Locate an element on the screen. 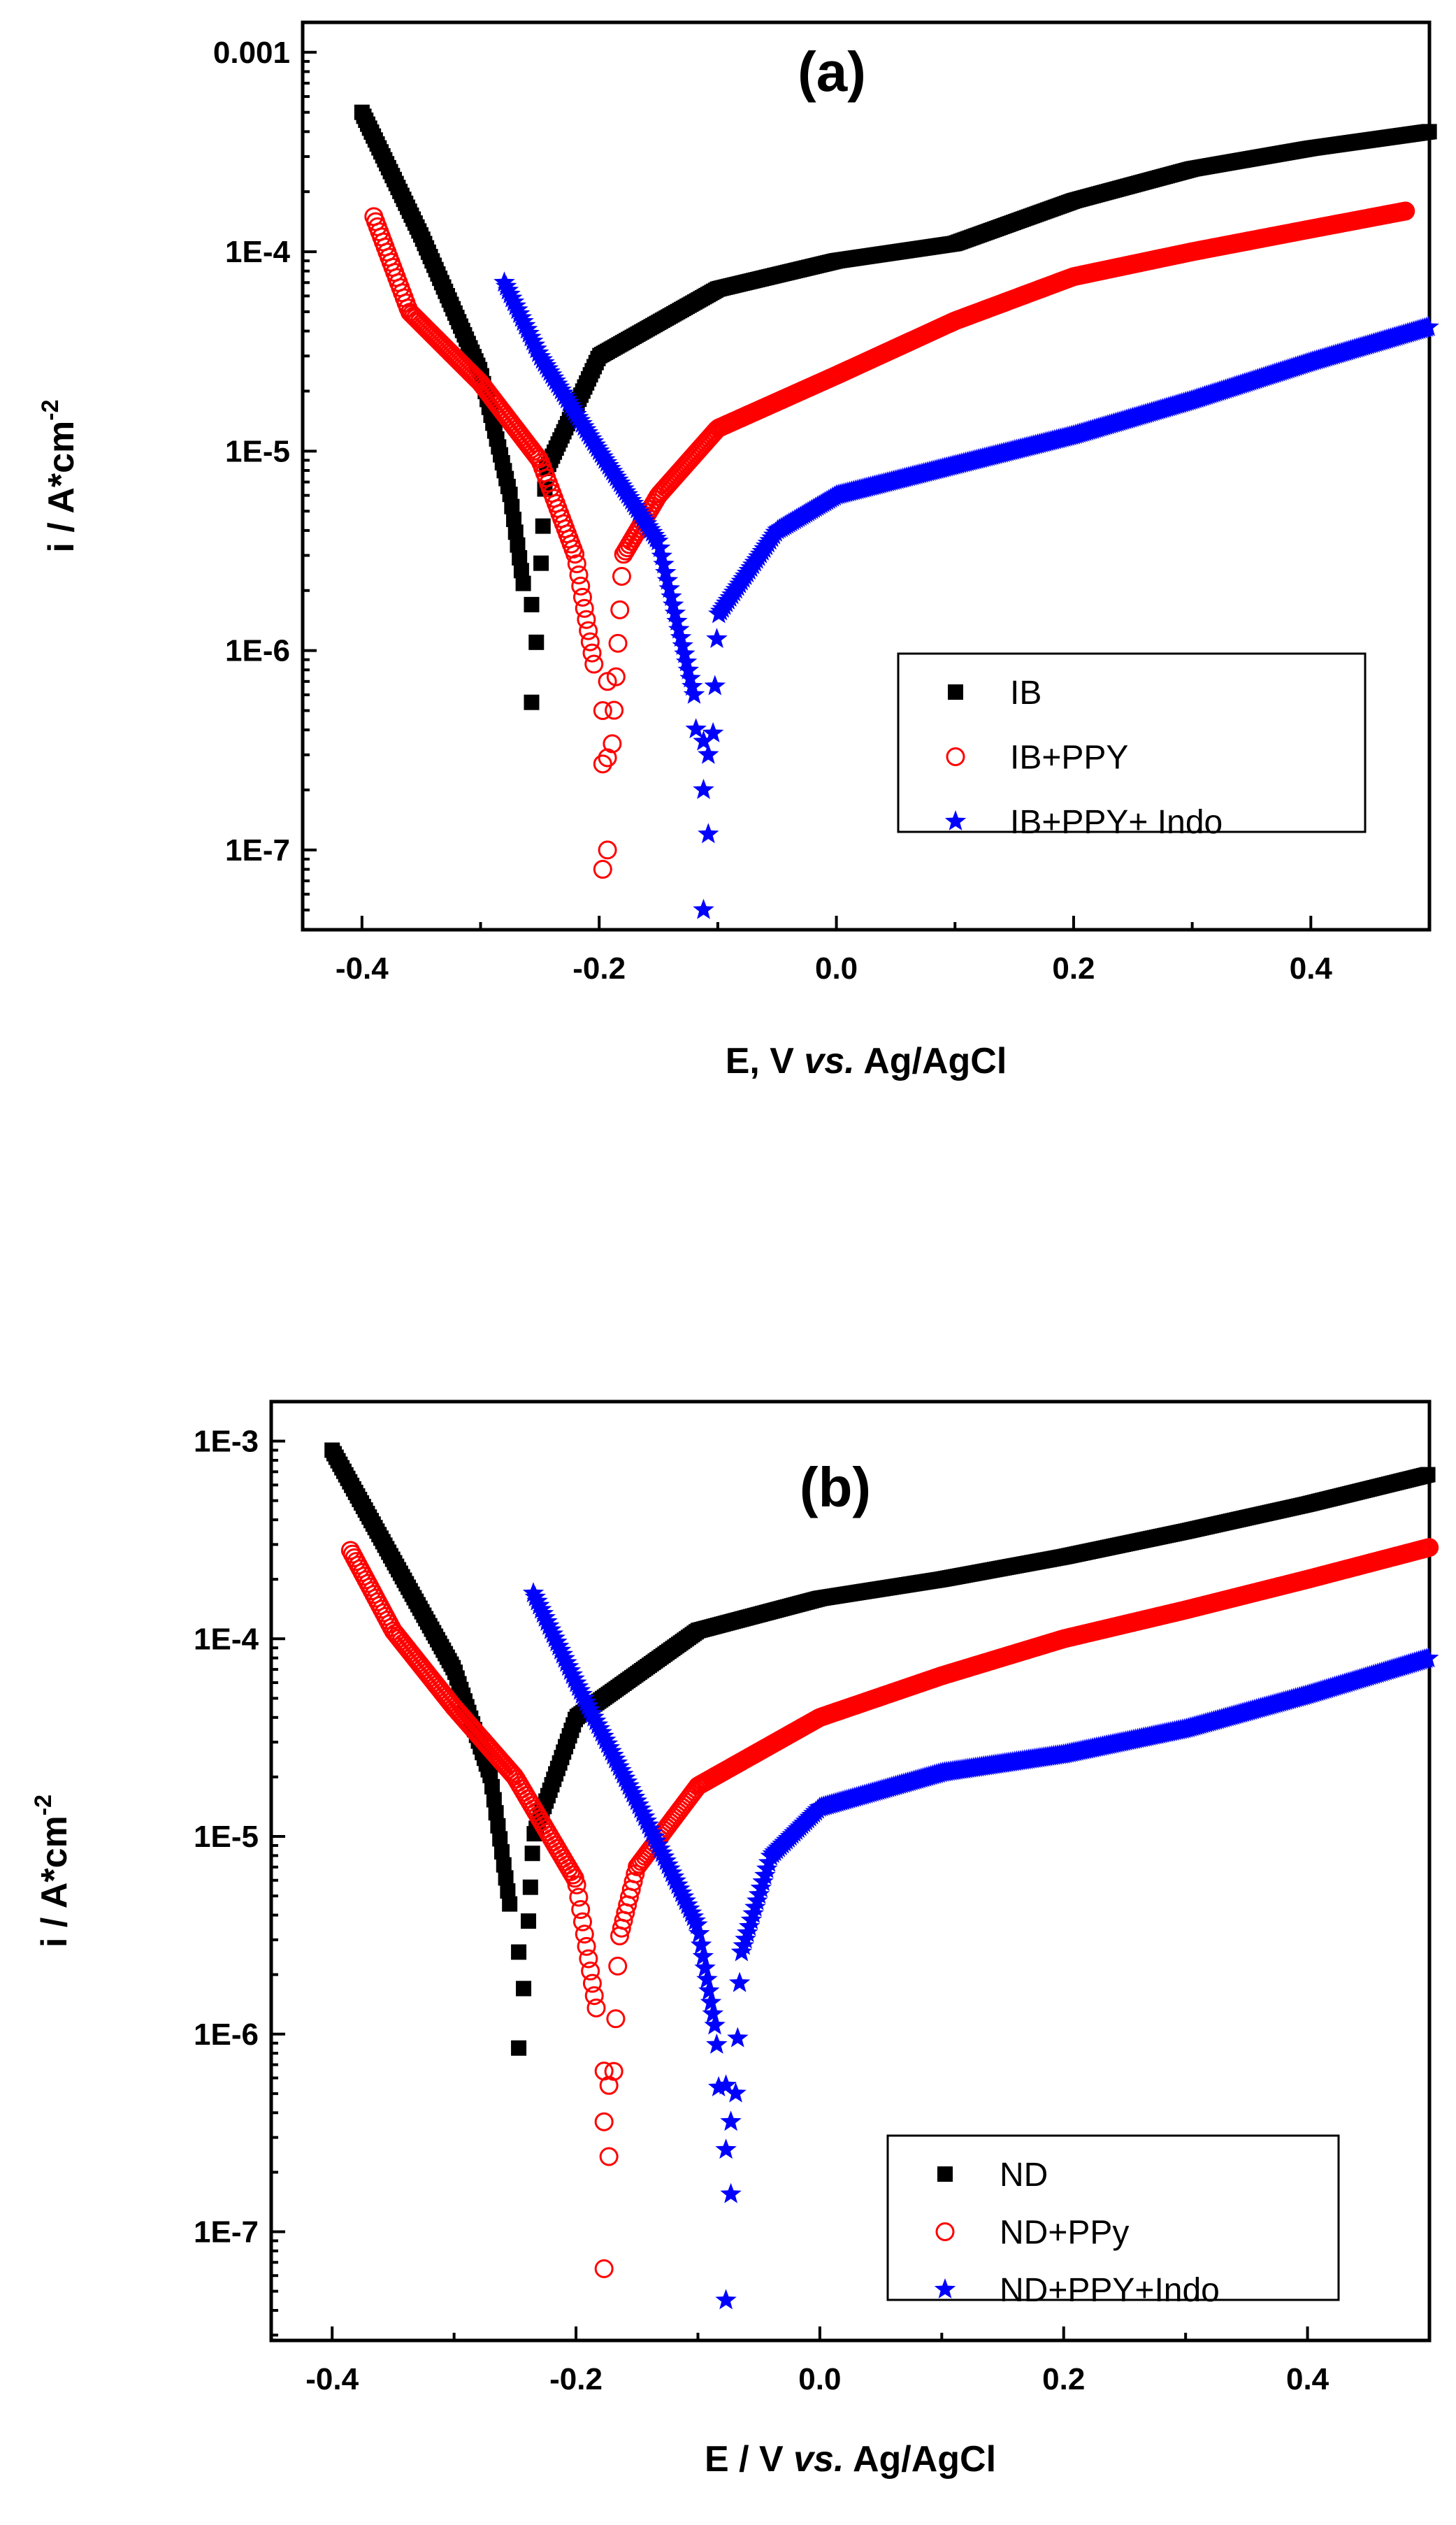  panel-label: (a) is located at coordinates (832, 72).